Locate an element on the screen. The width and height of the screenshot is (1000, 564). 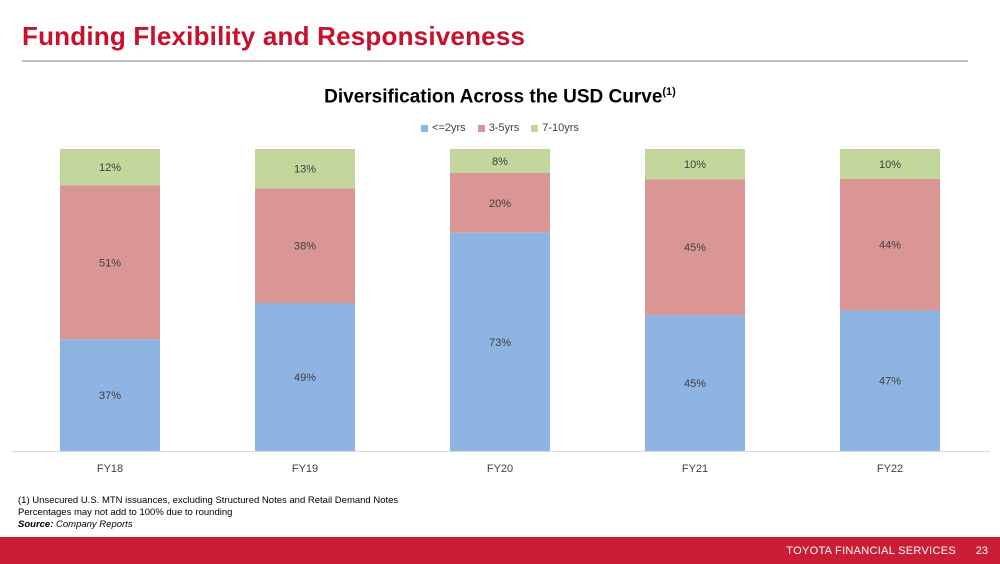
data-label-fy18-7-10yrs: 12% is located at coordinates (110, 168).